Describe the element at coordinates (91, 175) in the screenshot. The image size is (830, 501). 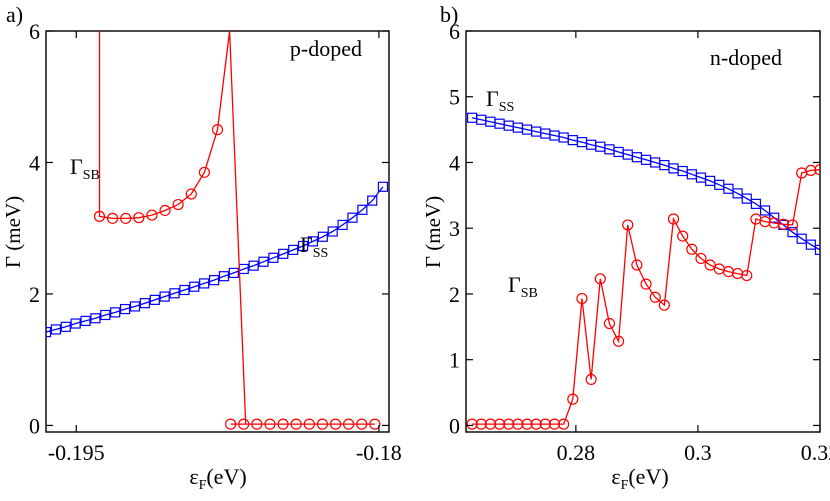
I see `series-label-sb-a-sub: SB` at that location.